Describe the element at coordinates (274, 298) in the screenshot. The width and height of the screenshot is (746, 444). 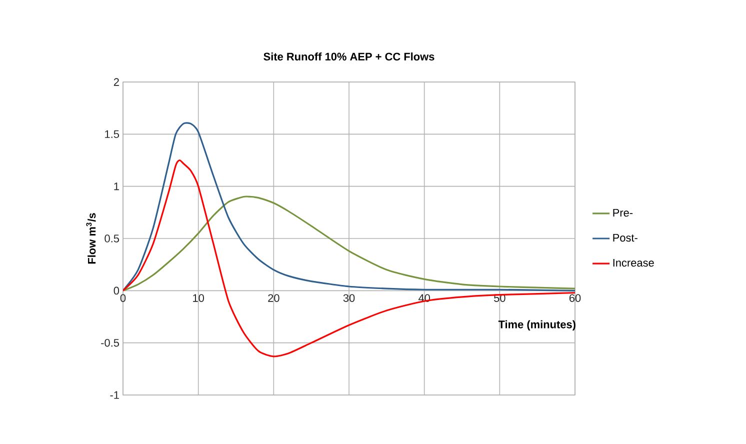
I see `x-tick-label: 20` at that location.